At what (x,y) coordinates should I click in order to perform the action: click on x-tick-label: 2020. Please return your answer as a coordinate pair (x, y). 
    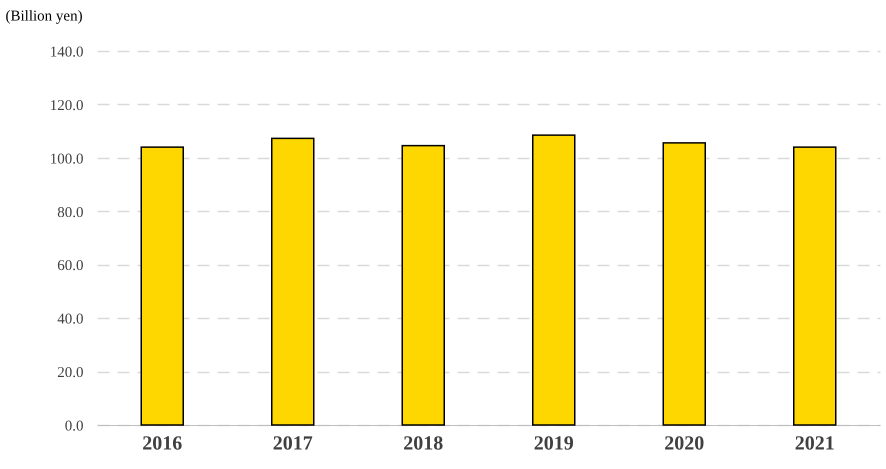
    Looking at the image, I should click on (684, 443).